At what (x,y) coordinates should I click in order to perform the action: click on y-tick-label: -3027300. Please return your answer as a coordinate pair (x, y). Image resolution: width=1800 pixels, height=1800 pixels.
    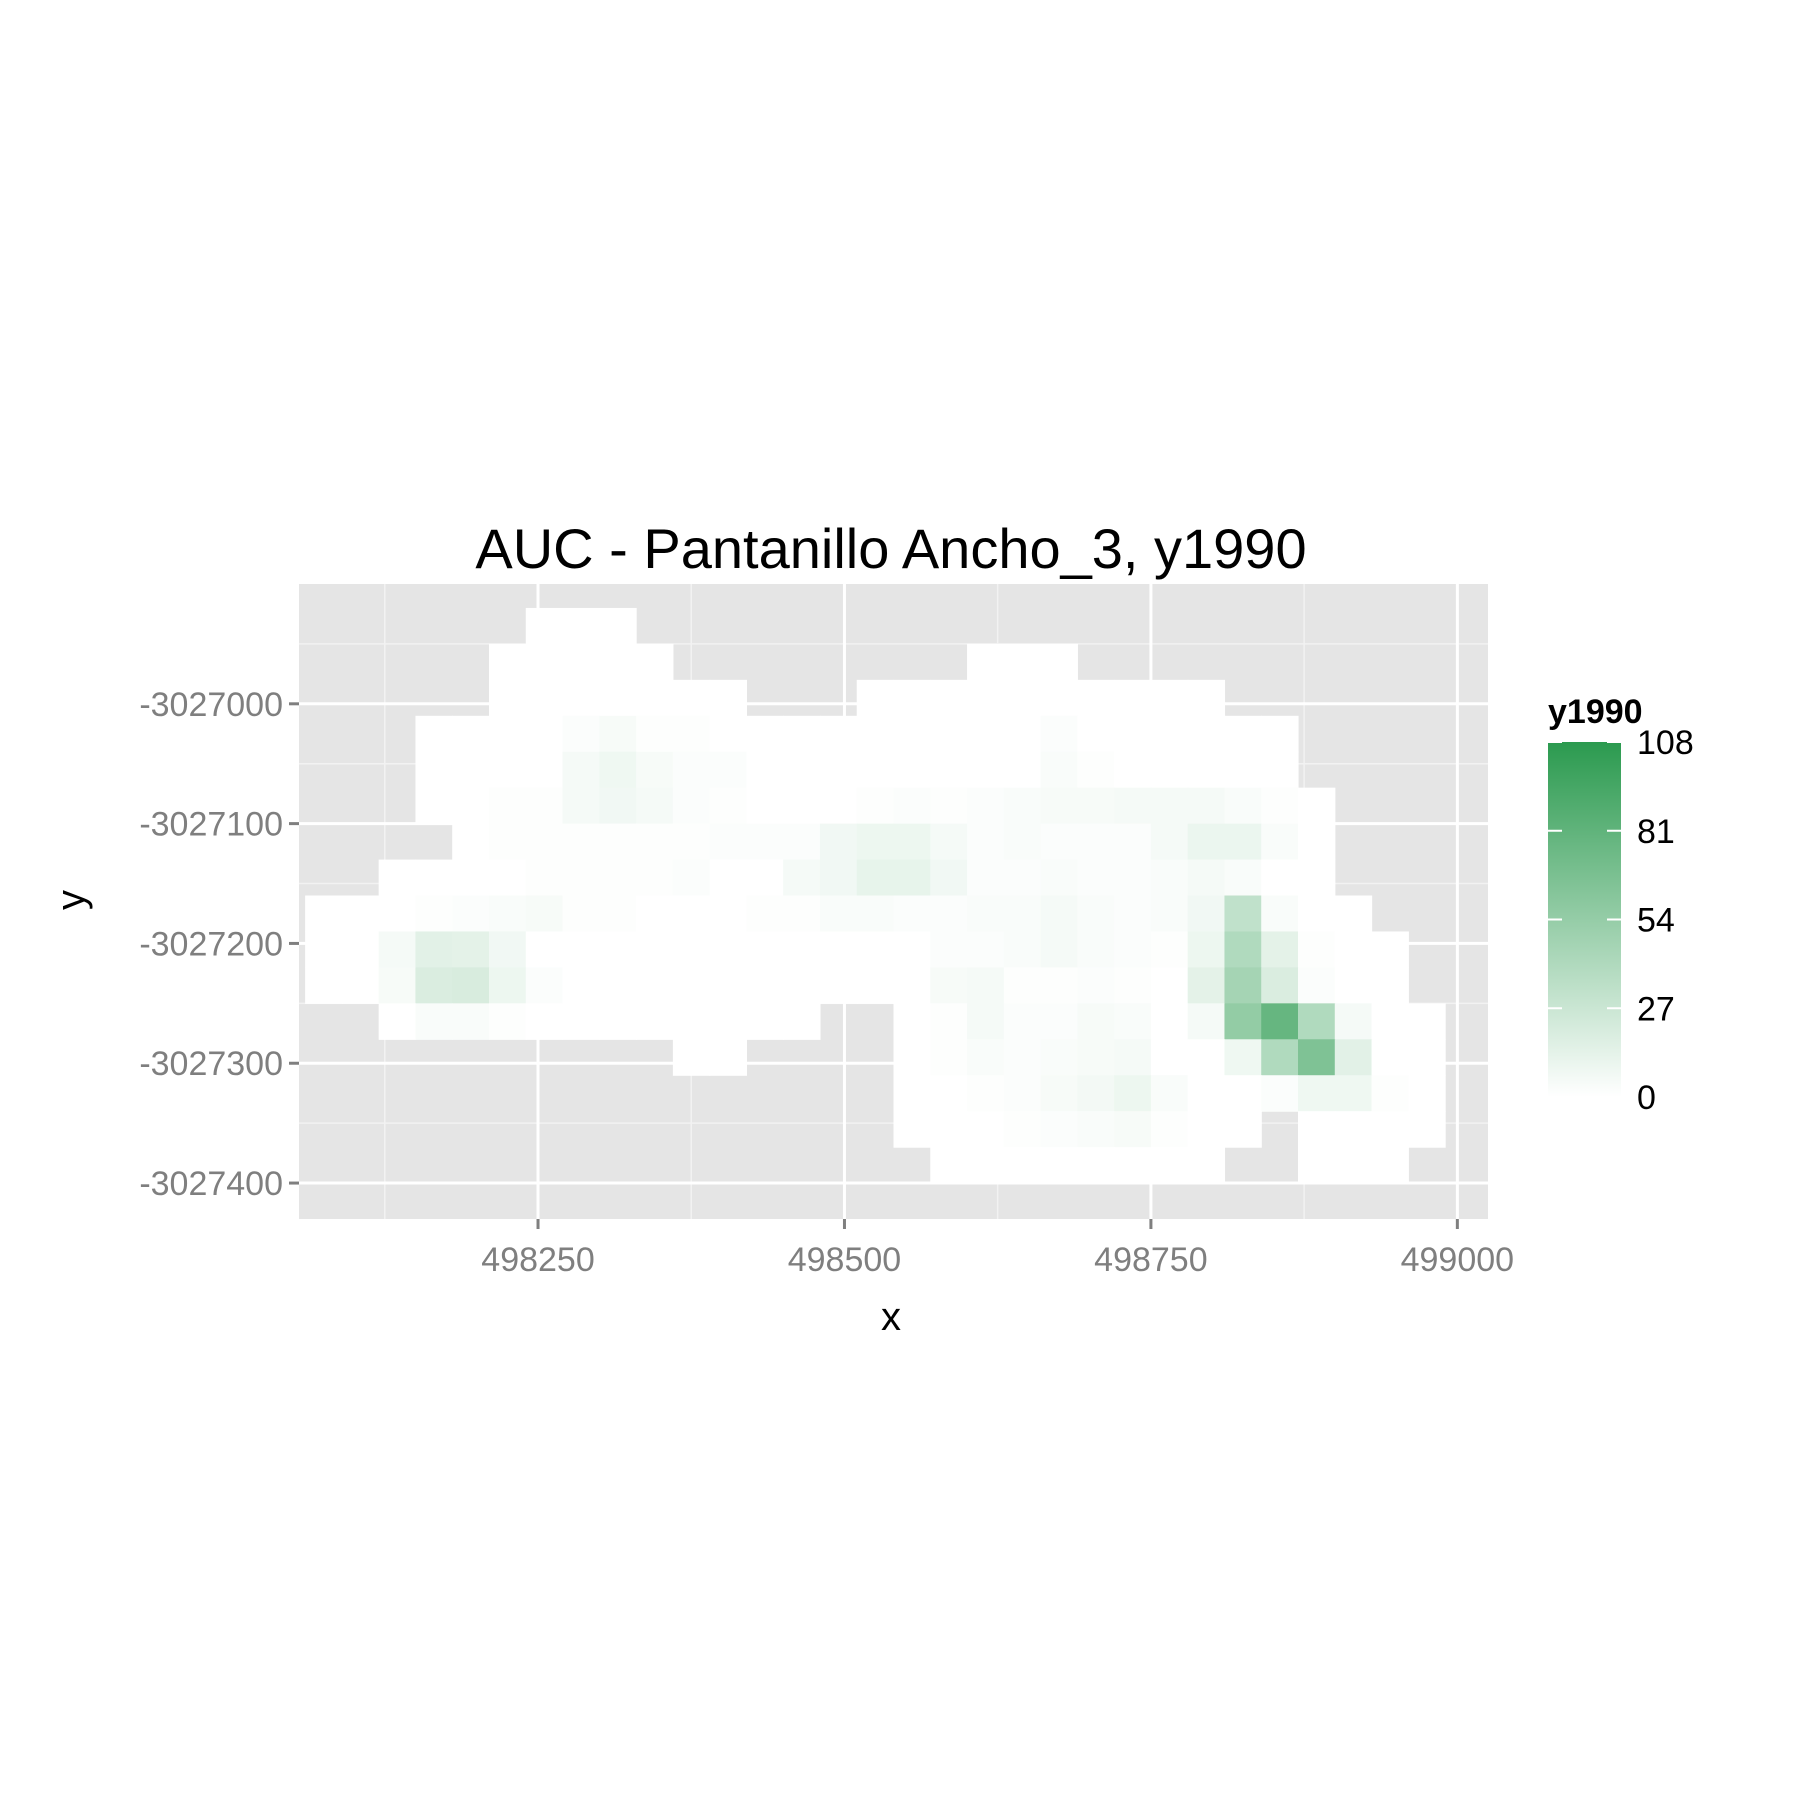
    Looking at the image, I should click on (211, 1064).